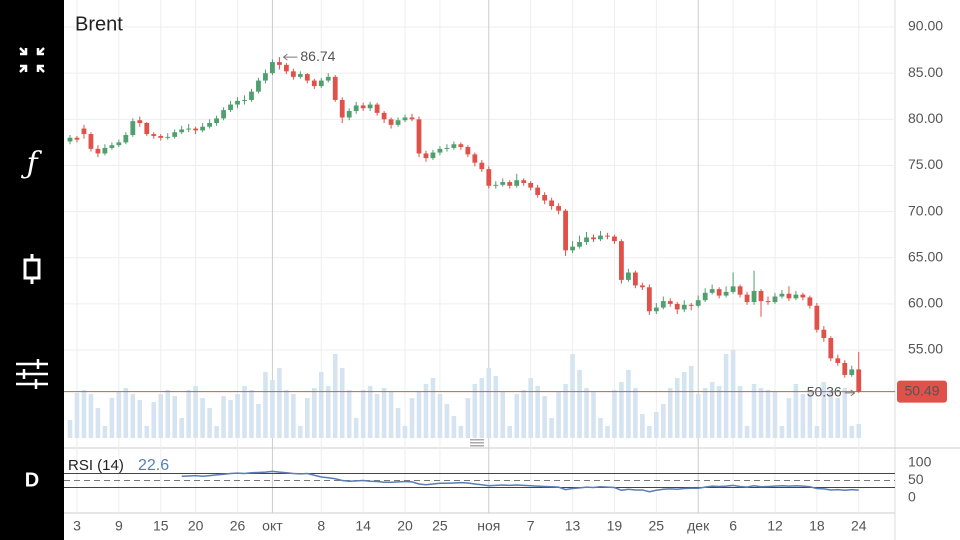 Image resolution: width=960 pixels, height=540 pixels. I want to click on x-tick-label: 12, so click(775, 526).